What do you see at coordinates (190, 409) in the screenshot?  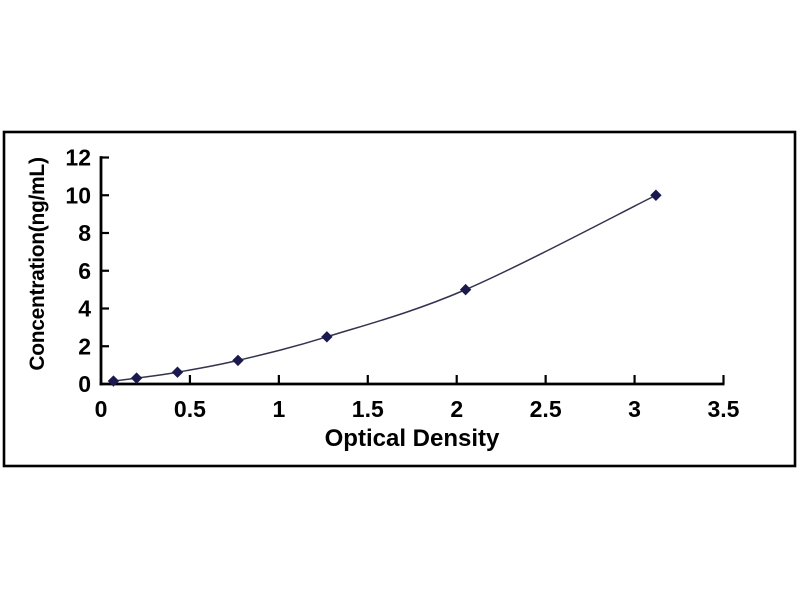 I see `x-tick-label: 0.5` at bounding box center [190, 409].